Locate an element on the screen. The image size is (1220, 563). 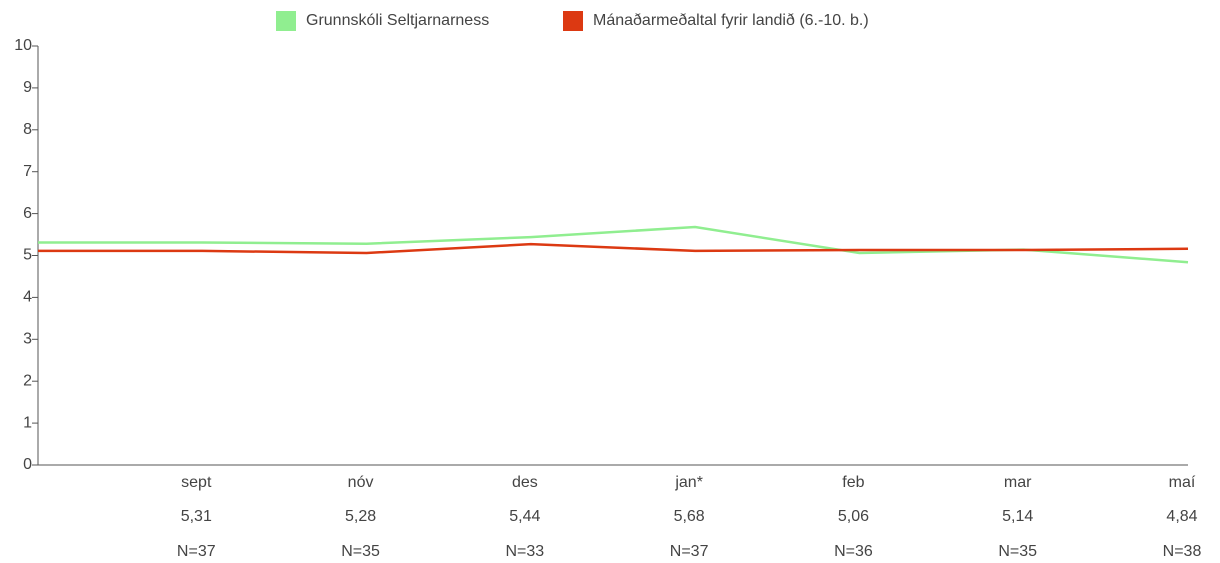
x-tick-label: jan* is located at coordinates (688, 482).